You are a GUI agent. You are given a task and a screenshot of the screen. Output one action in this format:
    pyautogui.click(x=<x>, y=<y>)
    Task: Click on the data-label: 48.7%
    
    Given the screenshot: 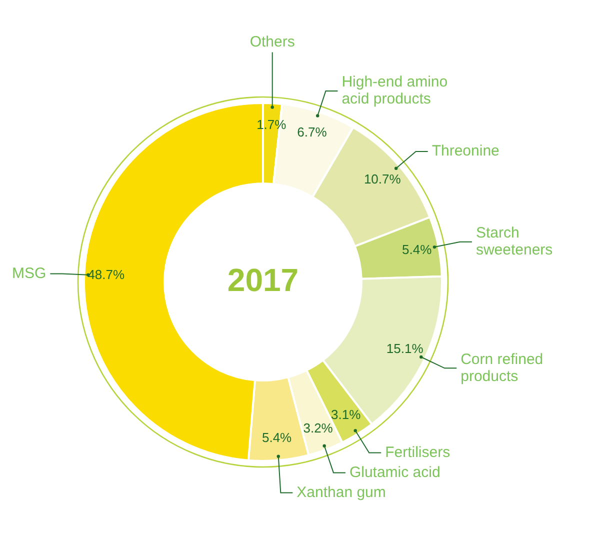 What is the action you would take?
    pyautogui.click(x=106, y=274)
    